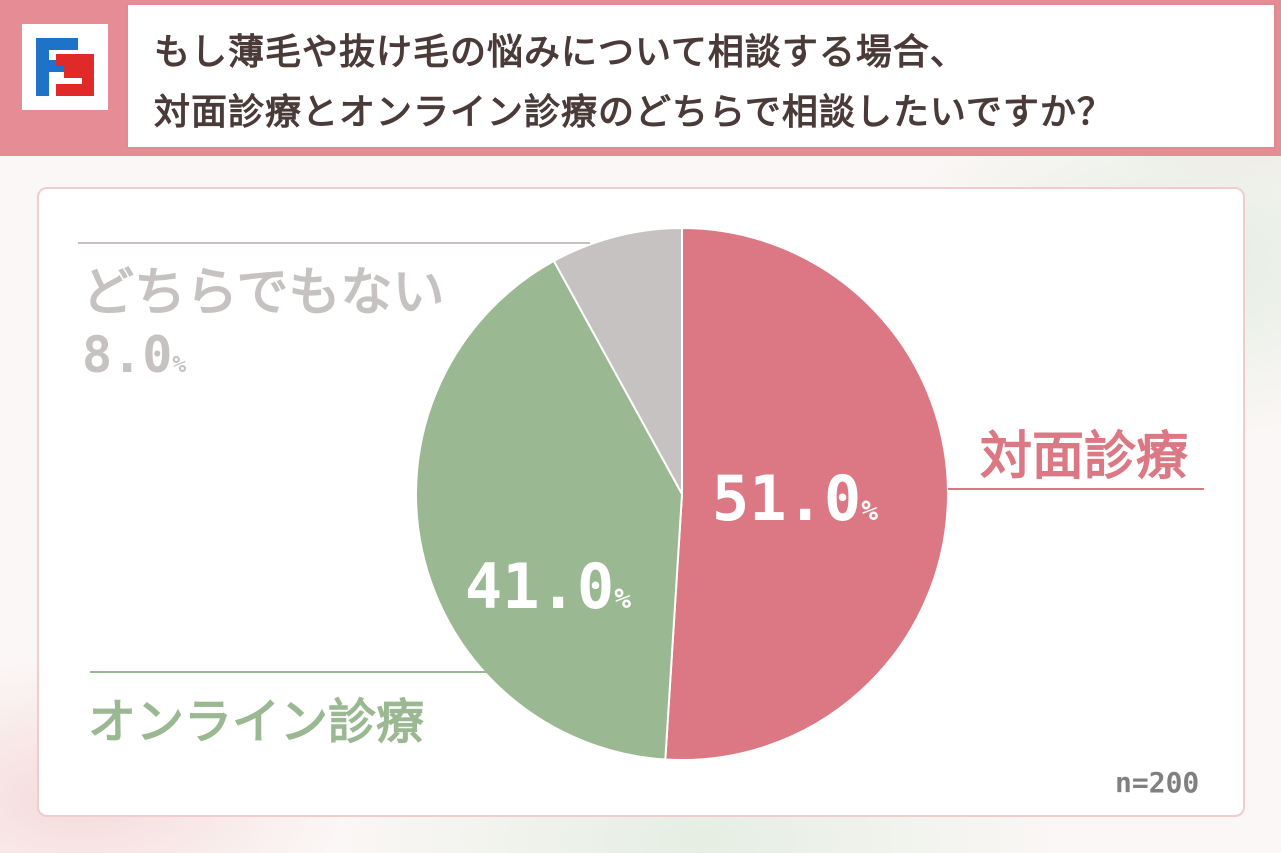 This screenshot has height=853, width=1281. I want to click on pie-slice-taimen, so click(806, 493).